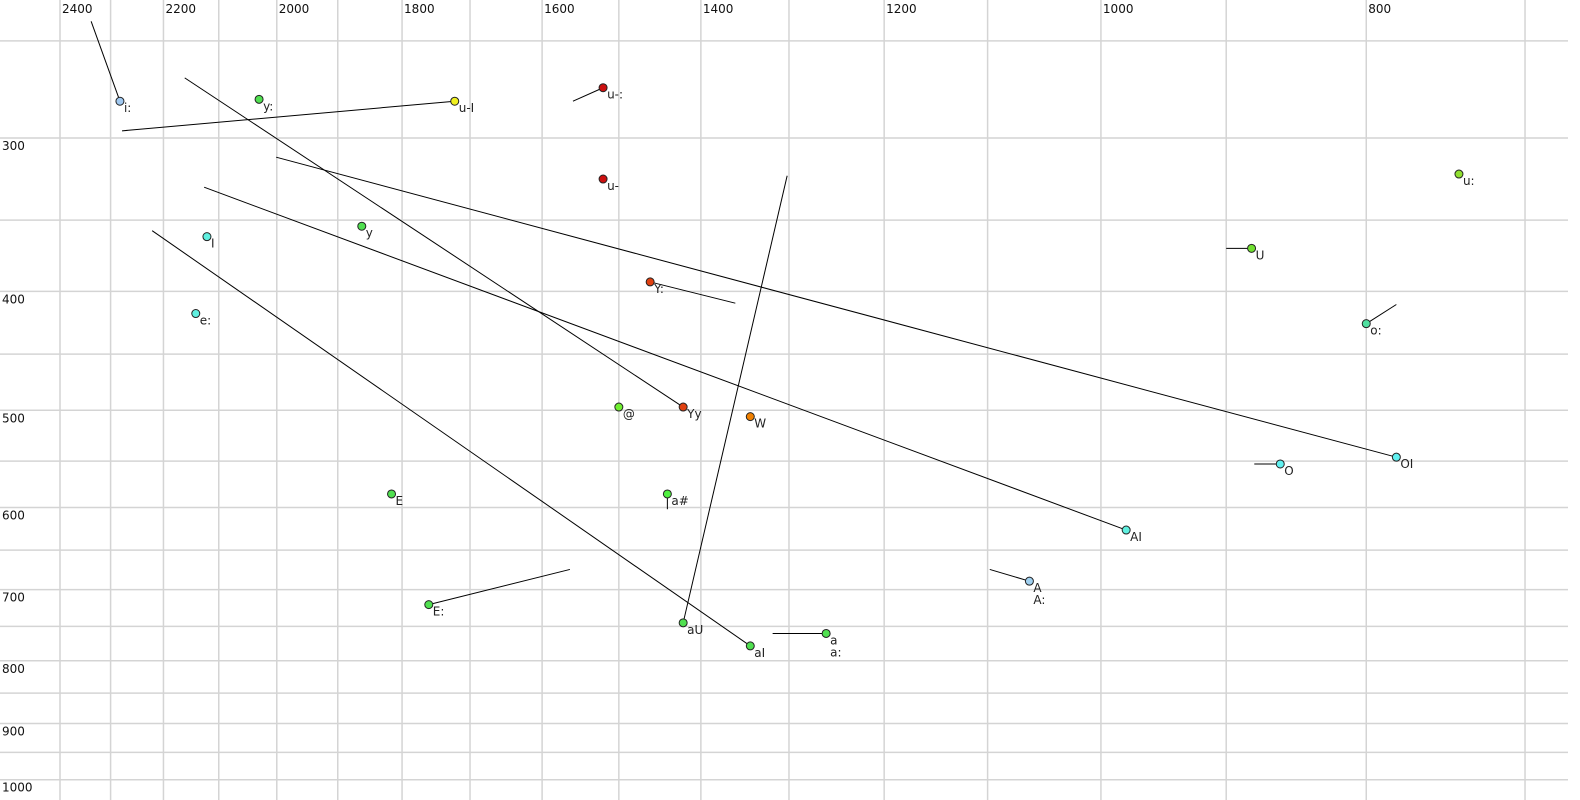 The height and width of the screenshot is (800, 1580). I want to click on y-tick-label: 900, so click(13, 732).